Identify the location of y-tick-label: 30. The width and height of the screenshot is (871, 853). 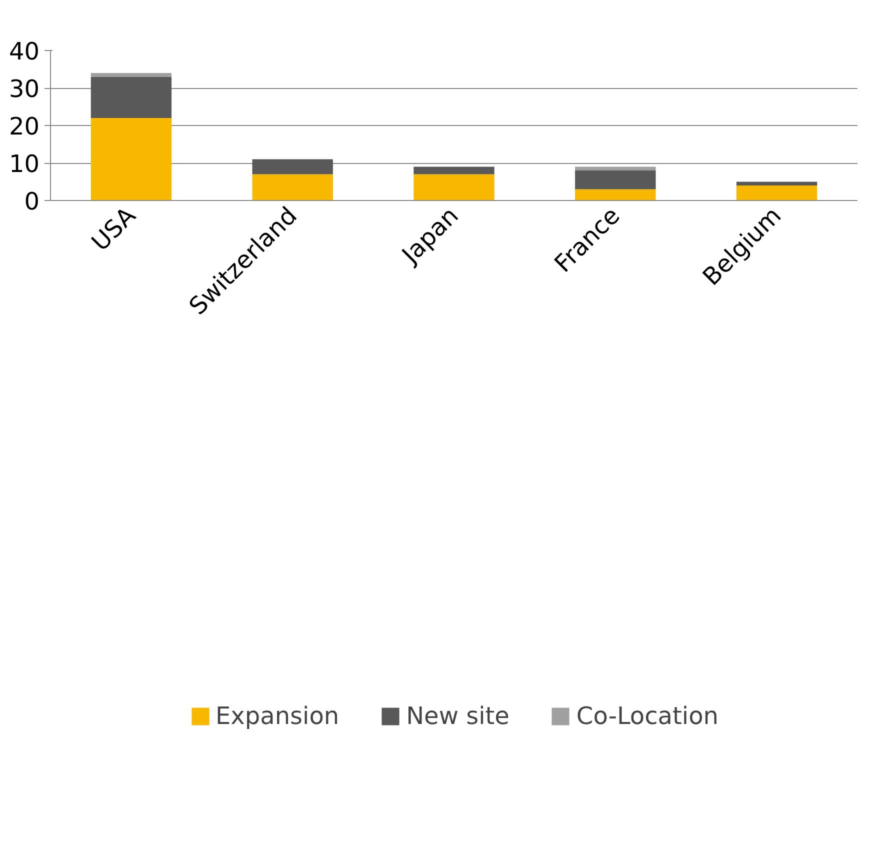
(24, 89).